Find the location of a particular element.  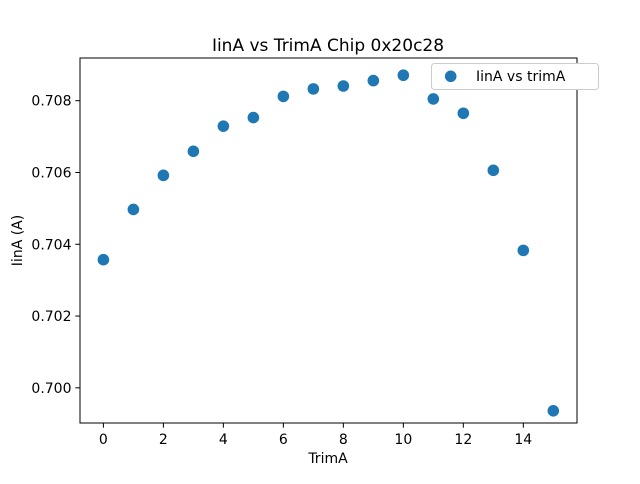

x-axis-ticks: 0 2 4 6 8 10 12 14 is located at coordinates (315, 435).